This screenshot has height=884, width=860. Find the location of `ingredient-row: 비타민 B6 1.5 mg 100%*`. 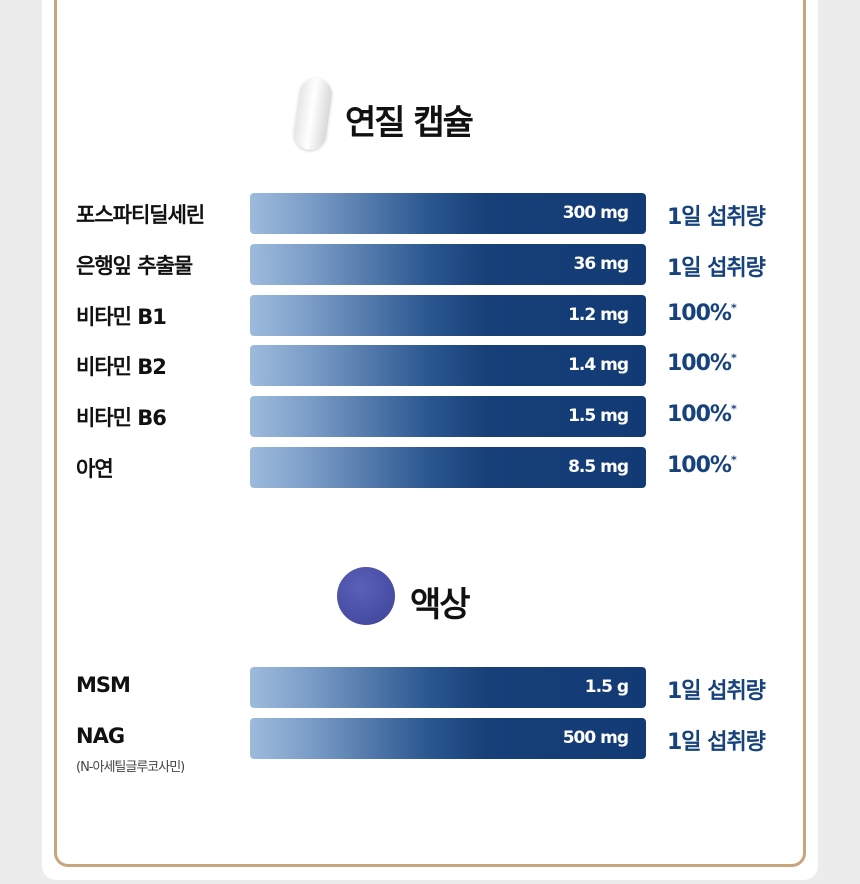

ingredient-row: 비타민 B6 1.5 mg 100%* is located at coordinates (430, 416).